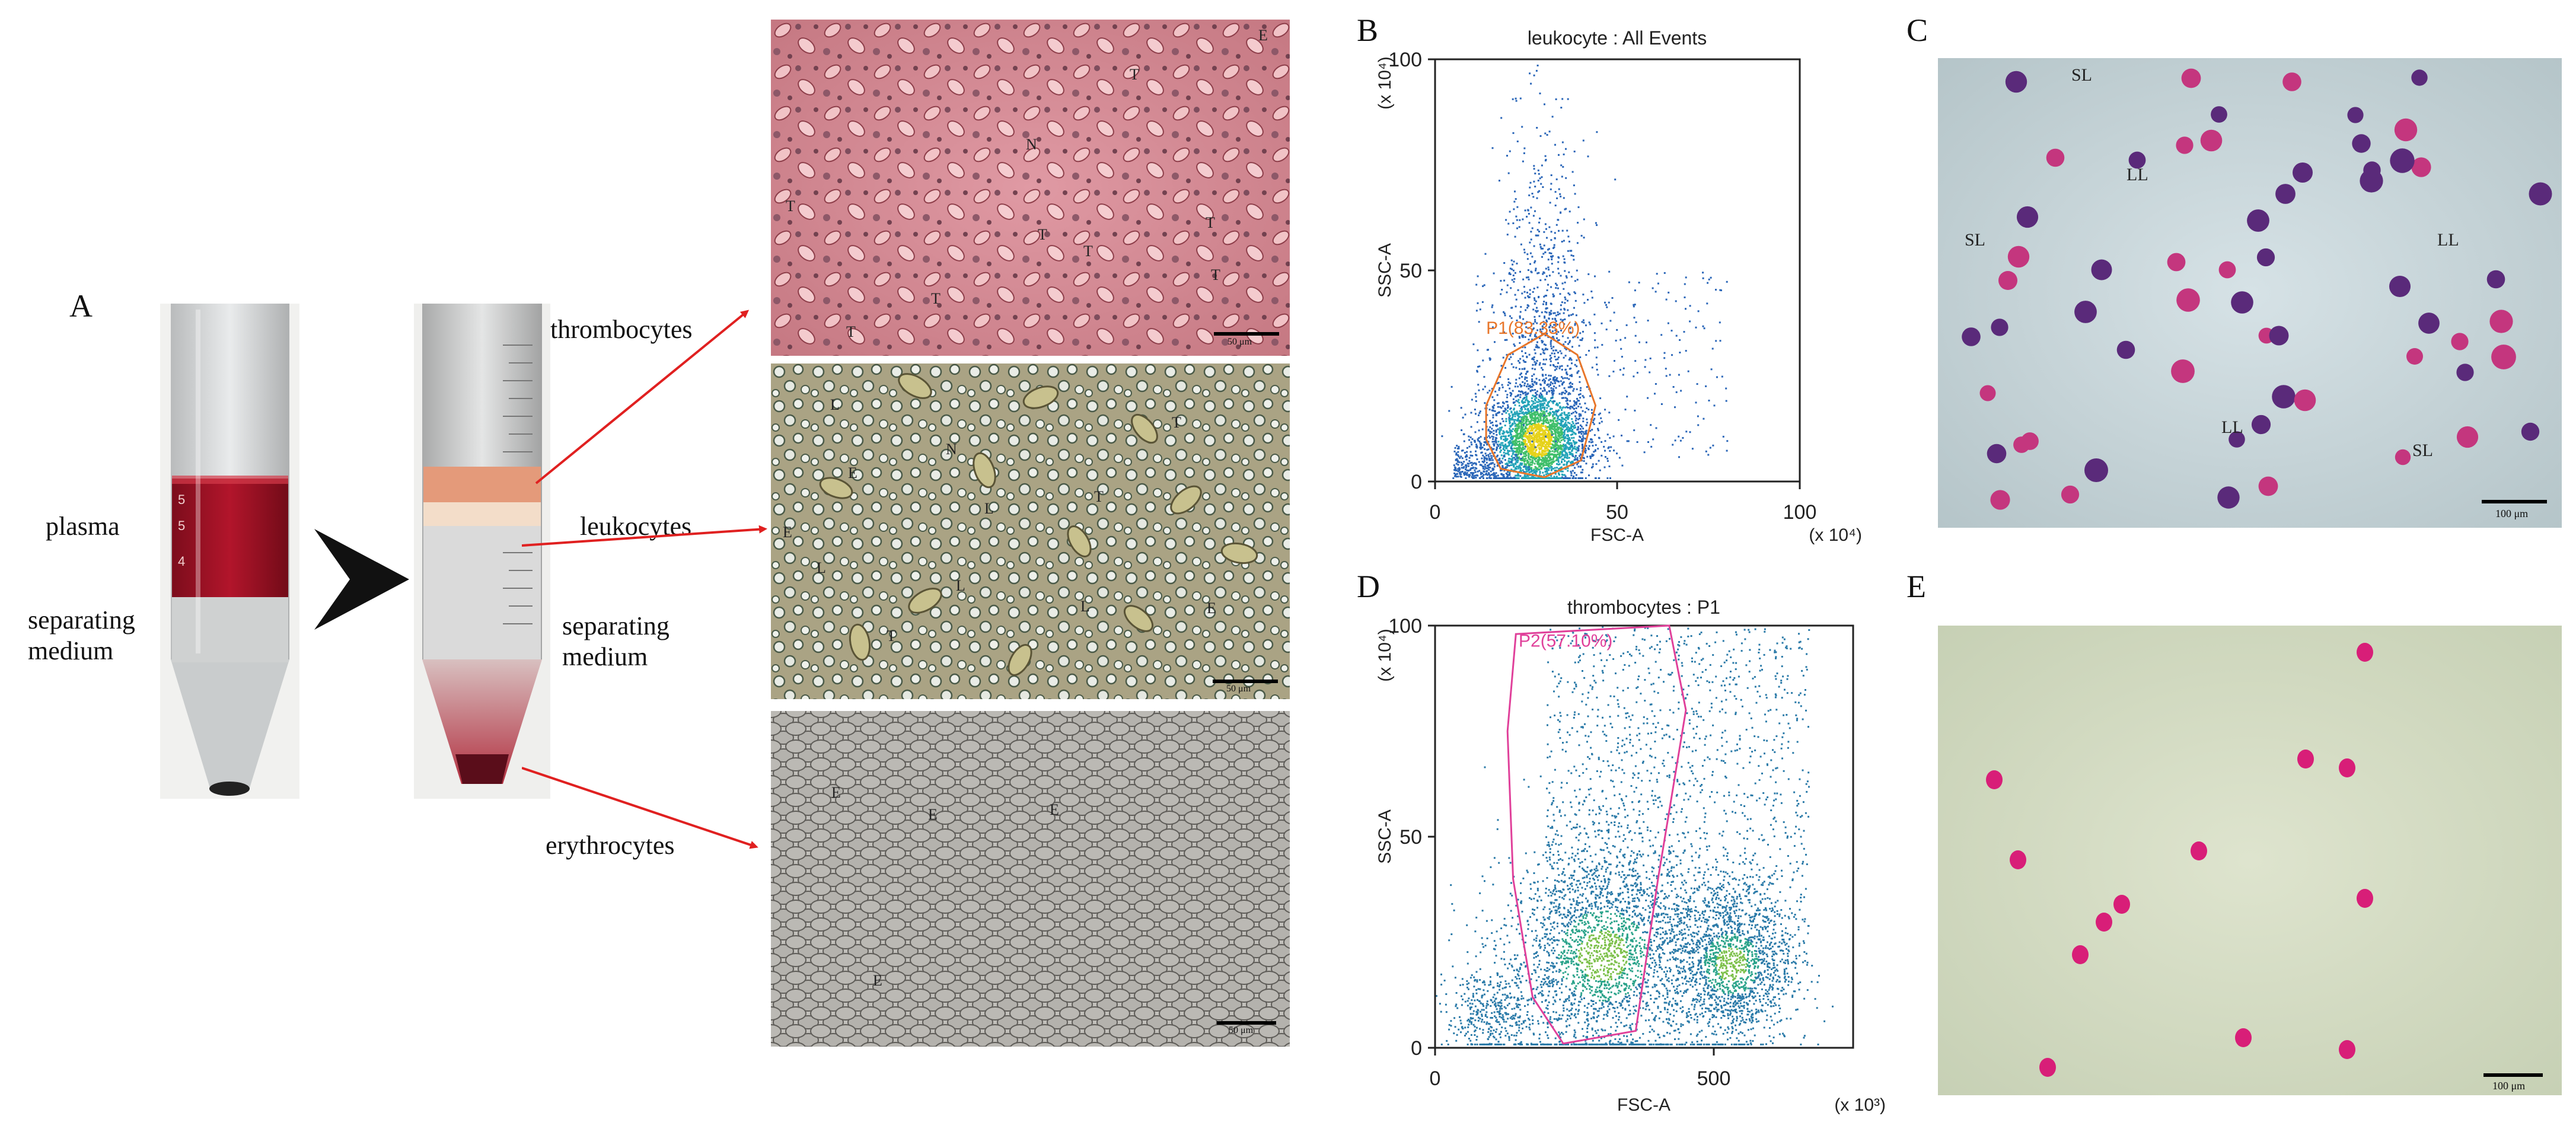 The width and height of the screenshot is (2576, 1132). I want to click on stain-c-cell, so click(2429, 323).